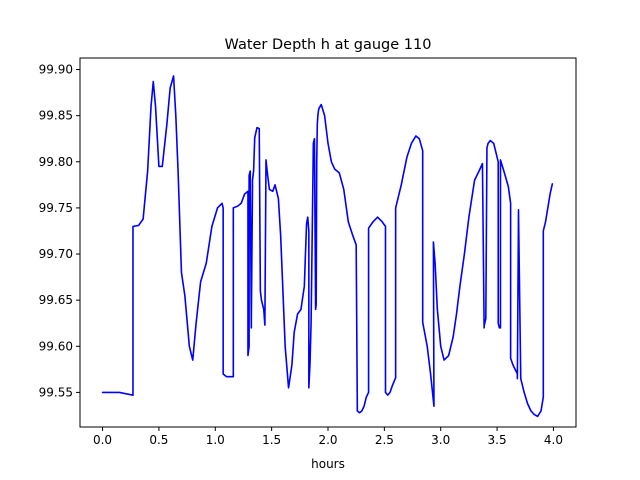  Describe the element at coordinates (158, 440) in the screenshot. I see `x-tick-label: 0.5` at that location.